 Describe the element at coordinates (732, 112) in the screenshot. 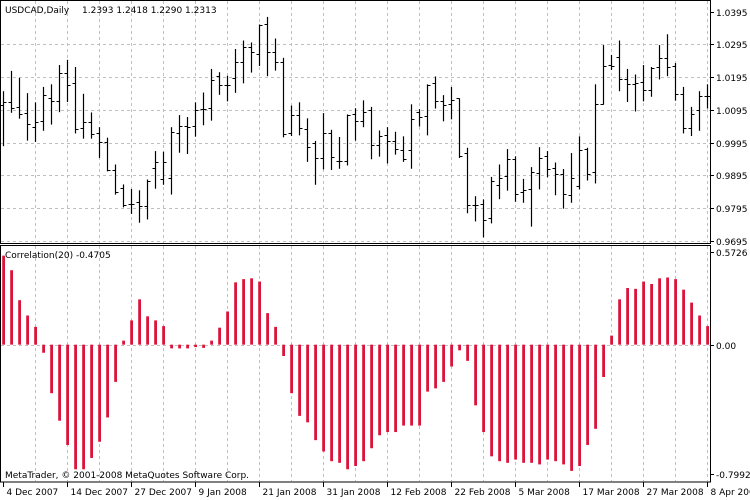

I see `price-tick-label: 1.0095` at that location.